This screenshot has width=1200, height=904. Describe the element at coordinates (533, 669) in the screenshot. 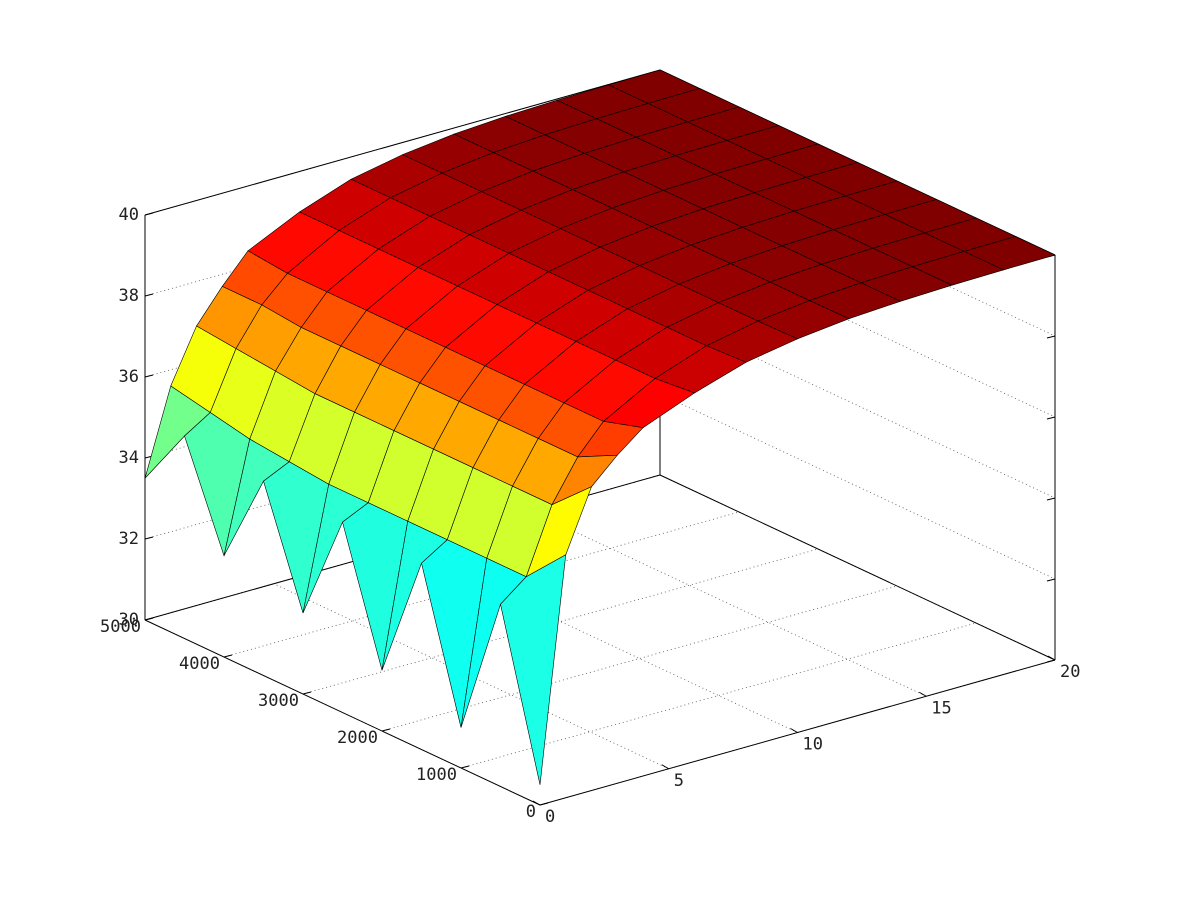

I see `surface-patch` at that location.